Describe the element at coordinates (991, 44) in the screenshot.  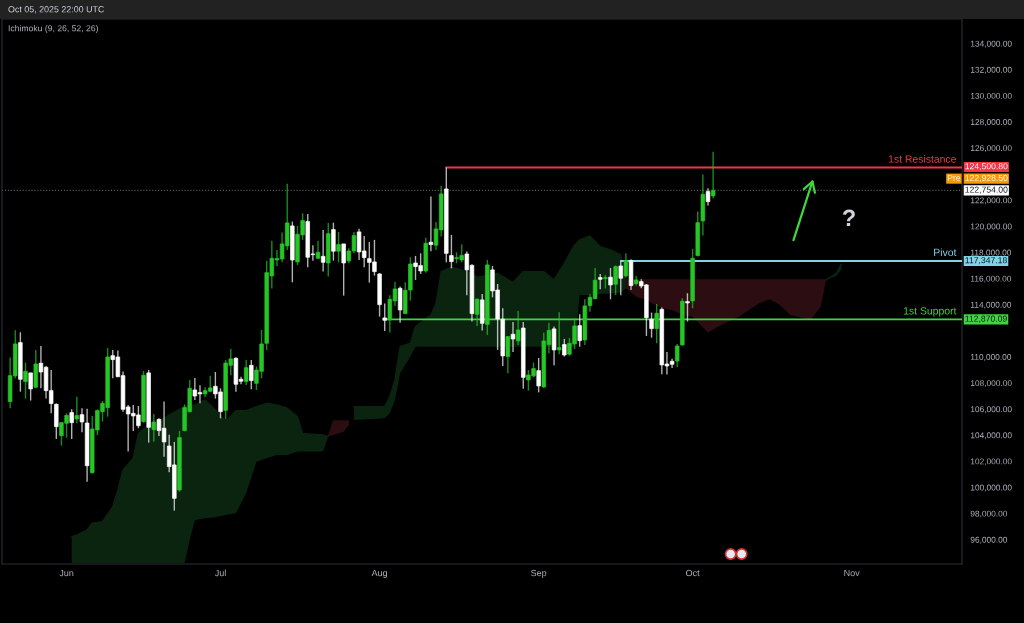
I see `y-tick-label: 134,000.00` at that location.